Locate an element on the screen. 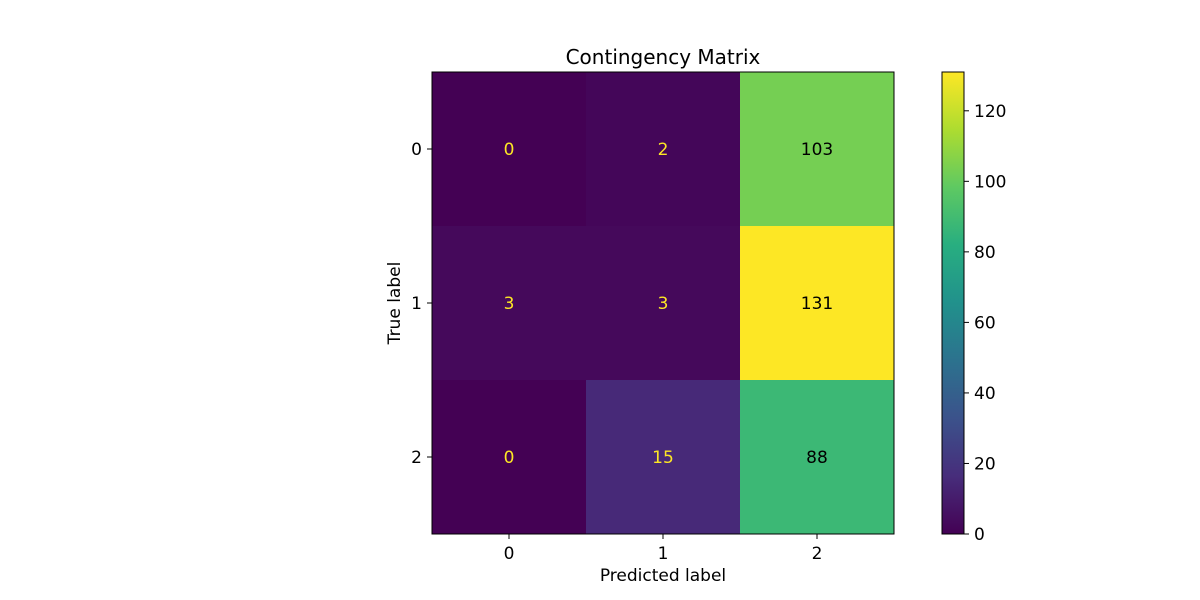  cell-value-label: 103 is located at coordinates (817, 150).